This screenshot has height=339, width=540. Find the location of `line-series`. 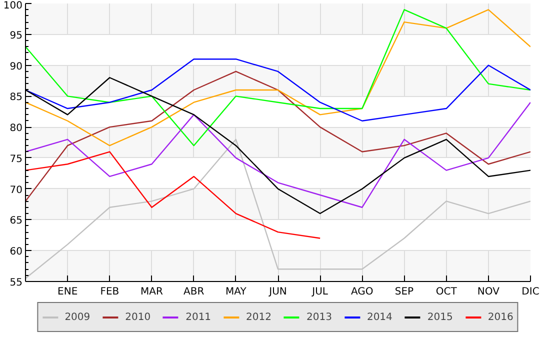

line-series is located at coordinates (173, 195).